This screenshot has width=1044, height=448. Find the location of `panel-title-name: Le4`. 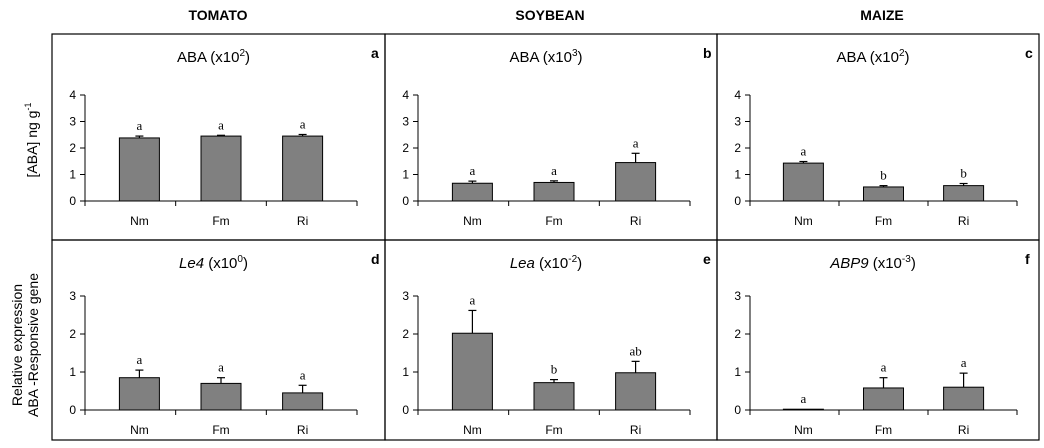

panel-title-name: Le4 is located at coordinates (191, 263).